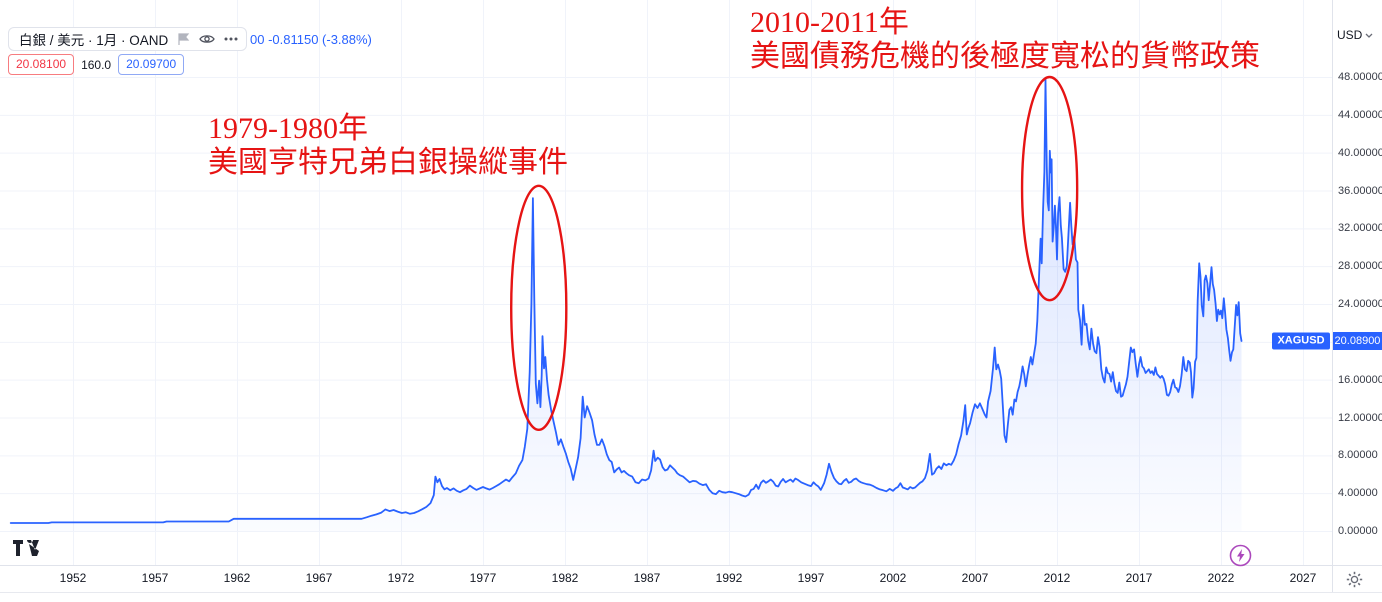 The height and width of the screenshot is (602, 1382). I want to click on range-value: 160.0, so click(96, 64).